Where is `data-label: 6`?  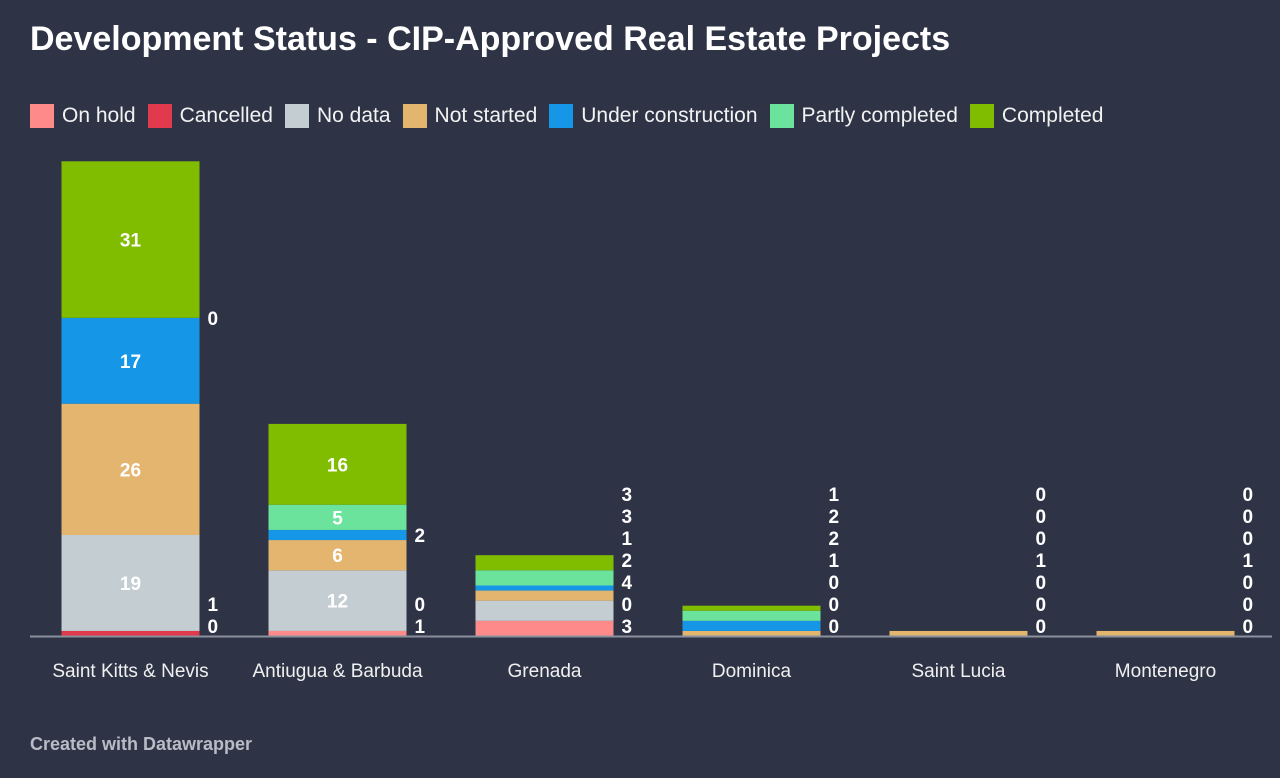
data-label: 6 is located at coordinates (337, 556).